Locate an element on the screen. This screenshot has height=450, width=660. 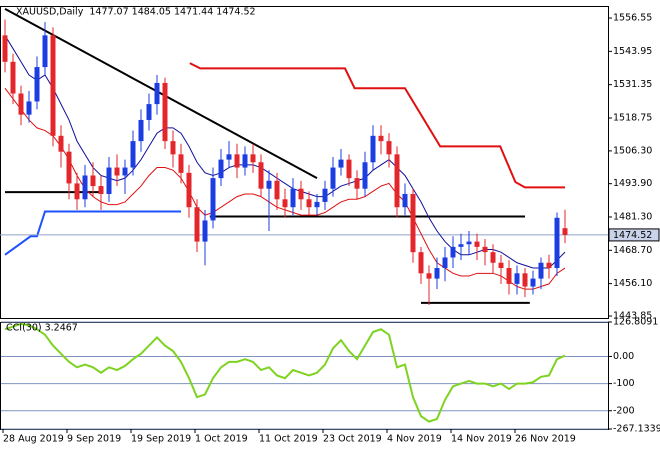
x-tick-label: 19 Sep 2019 is located at coordinates (161, 439).